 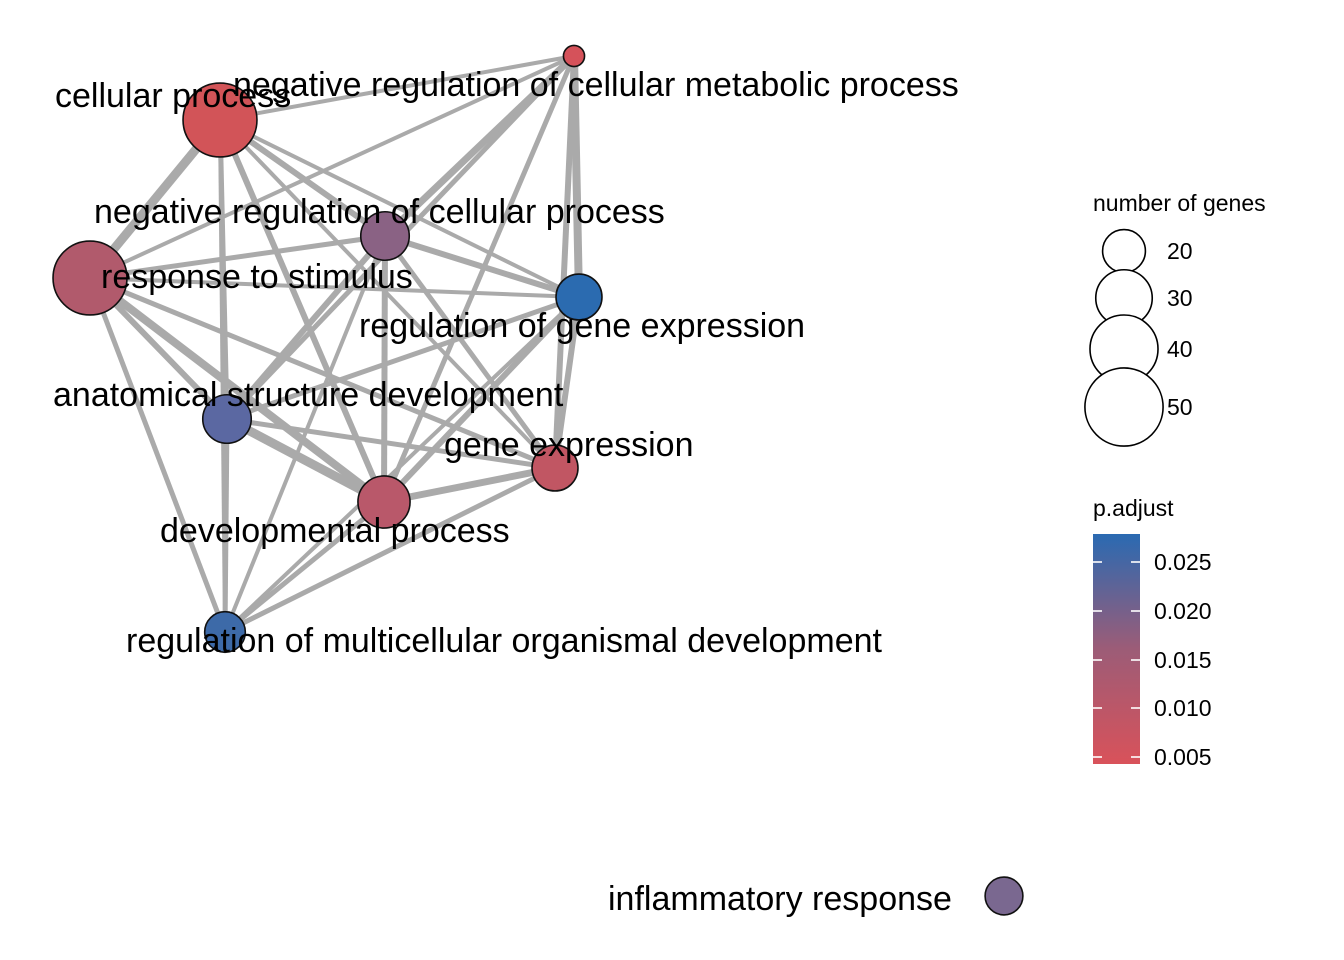 I want to click on edge-n3-n5, so click(x=482, y=266).